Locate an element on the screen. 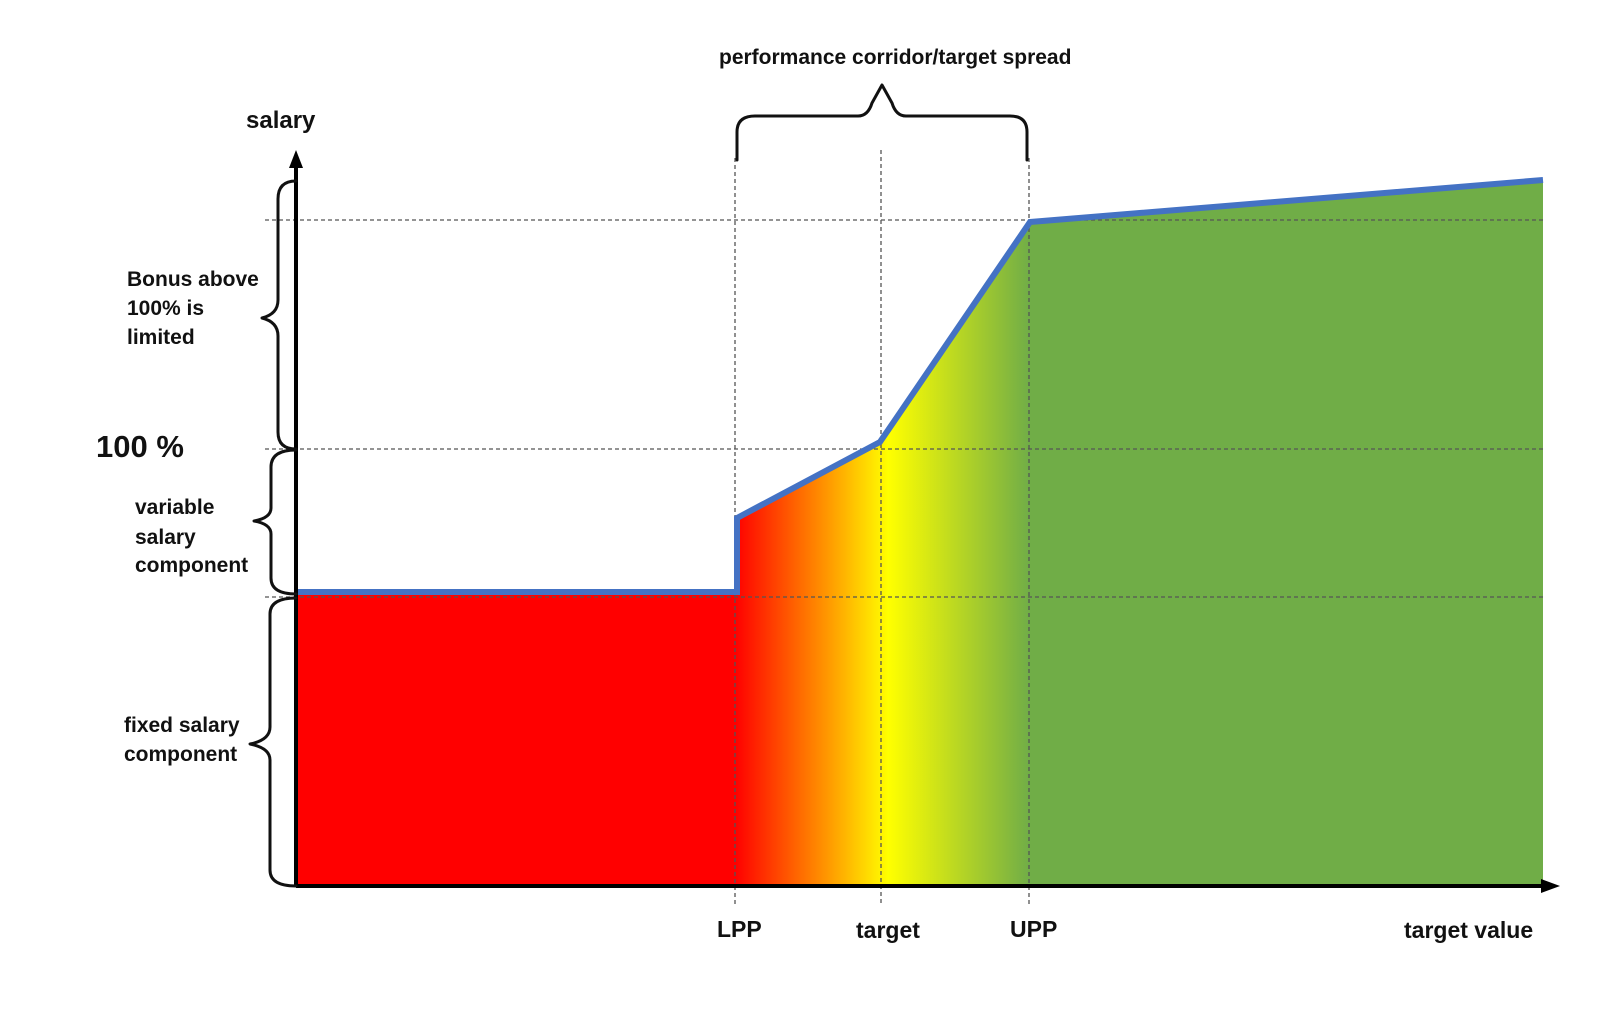  corridor-region-fill is located at coordinates (883, 553).